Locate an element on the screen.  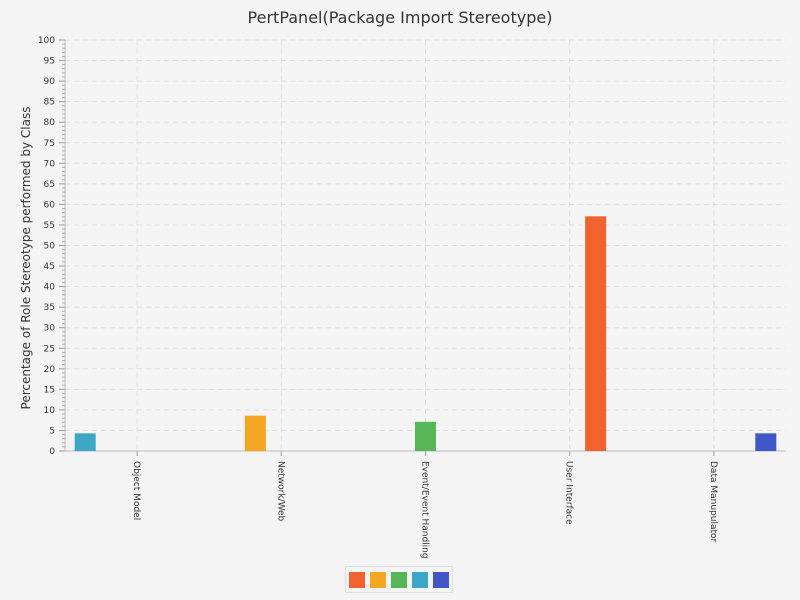
x-tick-label: User Interface is located at coordinates (569, 493).